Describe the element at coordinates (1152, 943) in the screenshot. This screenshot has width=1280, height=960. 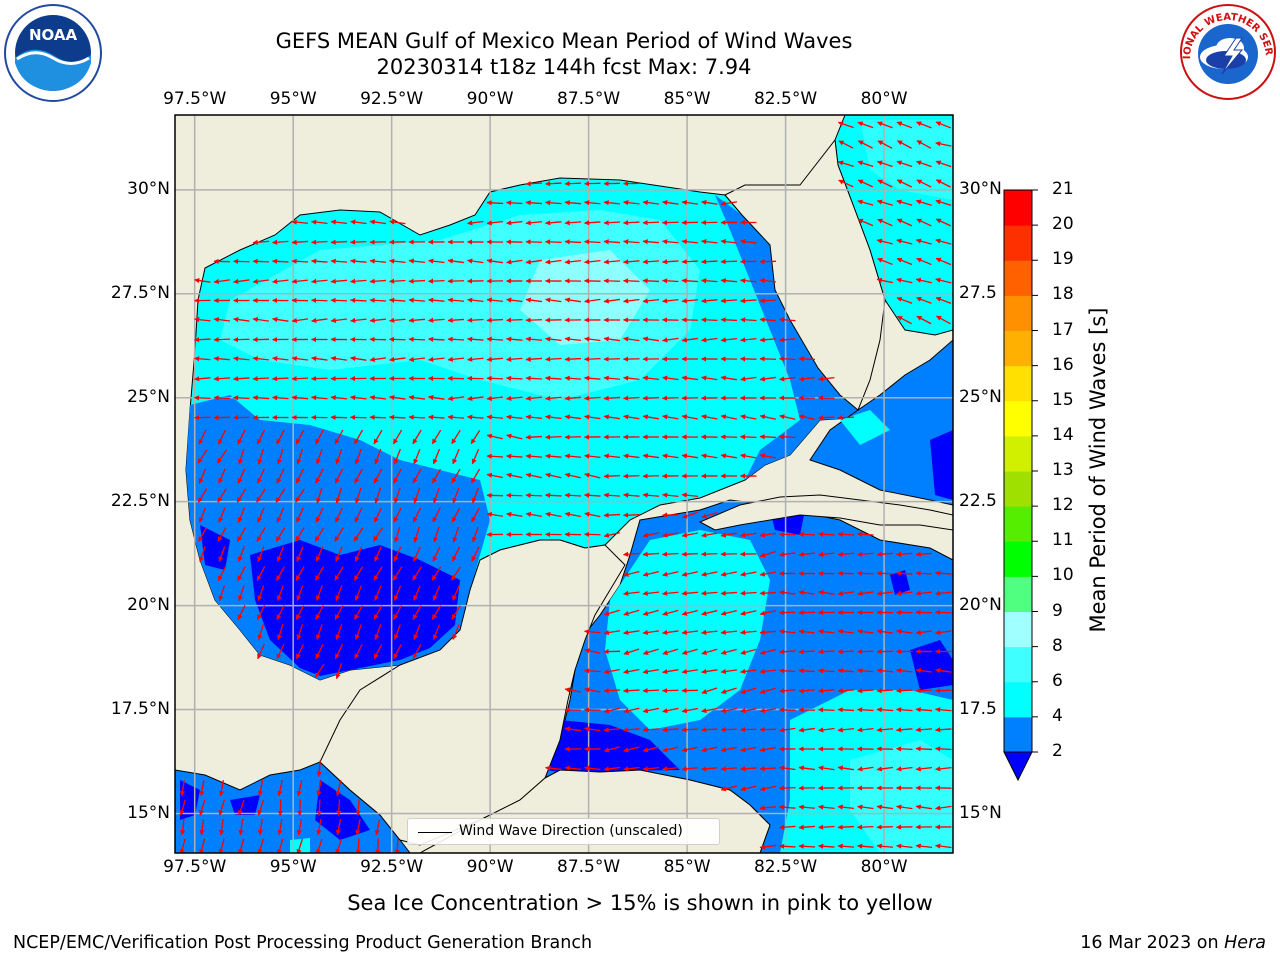
I see `date-label: 16 Mar 2023 on` at that location.